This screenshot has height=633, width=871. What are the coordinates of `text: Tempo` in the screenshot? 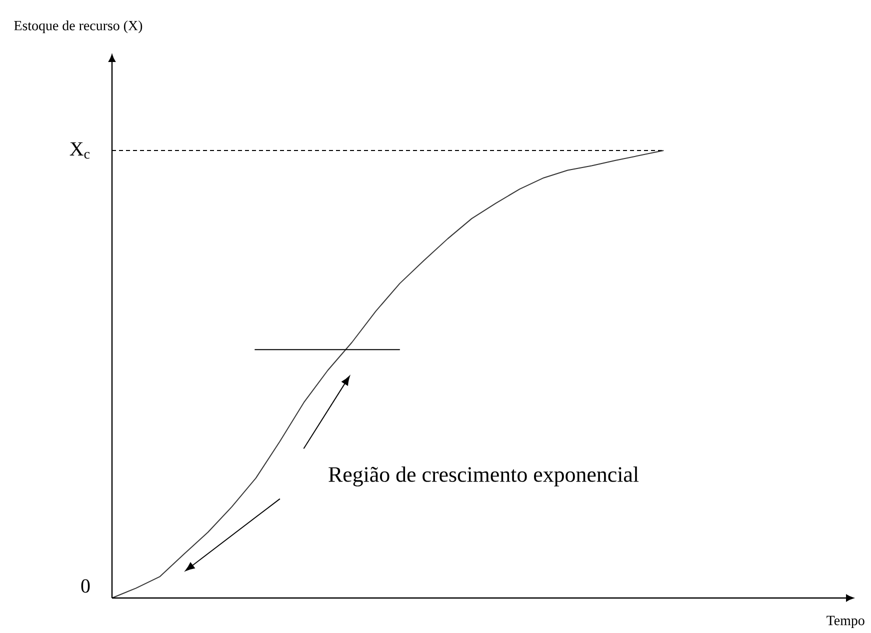 It's located at (845, 622).